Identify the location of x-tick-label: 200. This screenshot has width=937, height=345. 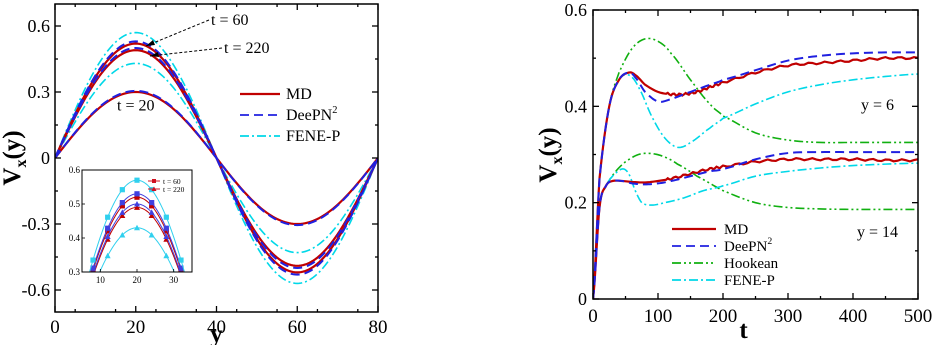
(723, 316).